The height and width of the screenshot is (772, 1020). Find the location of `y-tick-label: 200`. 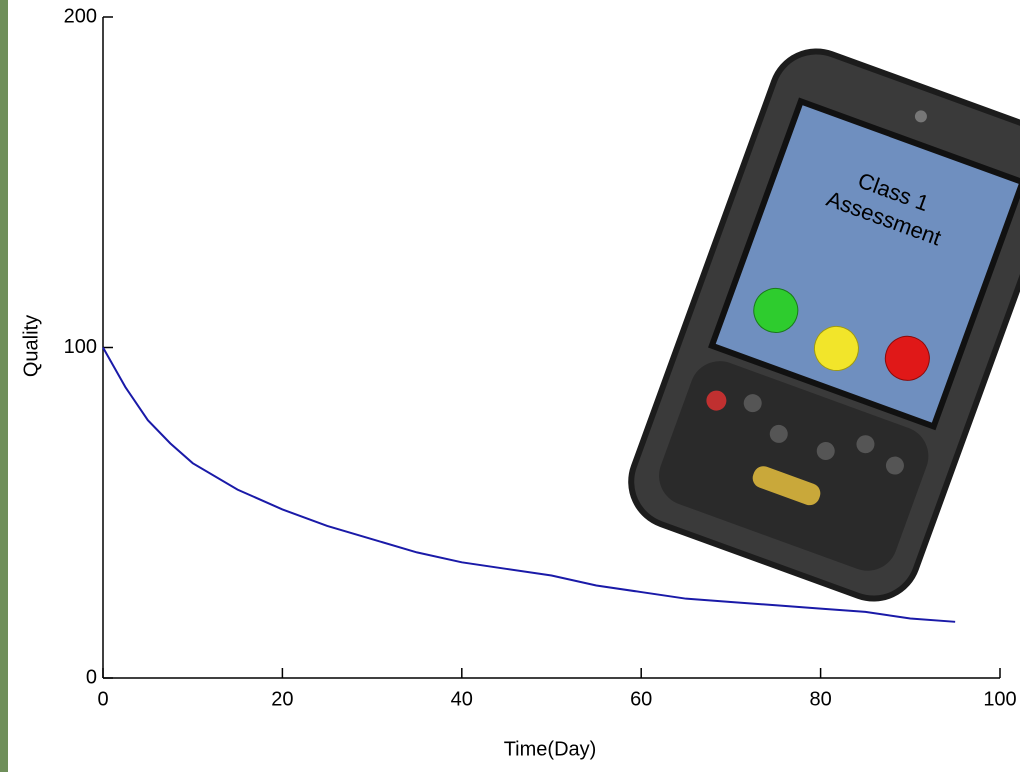

y-tick-label: 200 is located at coordinates (80, 16).